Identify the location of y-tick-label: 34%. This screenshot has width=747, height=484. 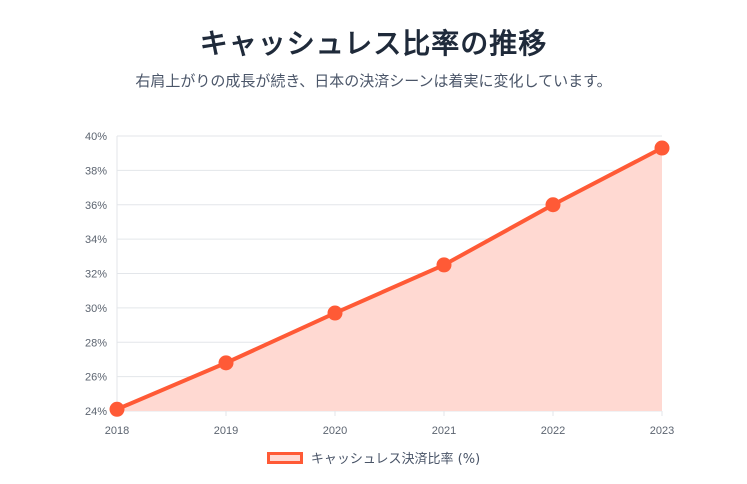
(96, 240).